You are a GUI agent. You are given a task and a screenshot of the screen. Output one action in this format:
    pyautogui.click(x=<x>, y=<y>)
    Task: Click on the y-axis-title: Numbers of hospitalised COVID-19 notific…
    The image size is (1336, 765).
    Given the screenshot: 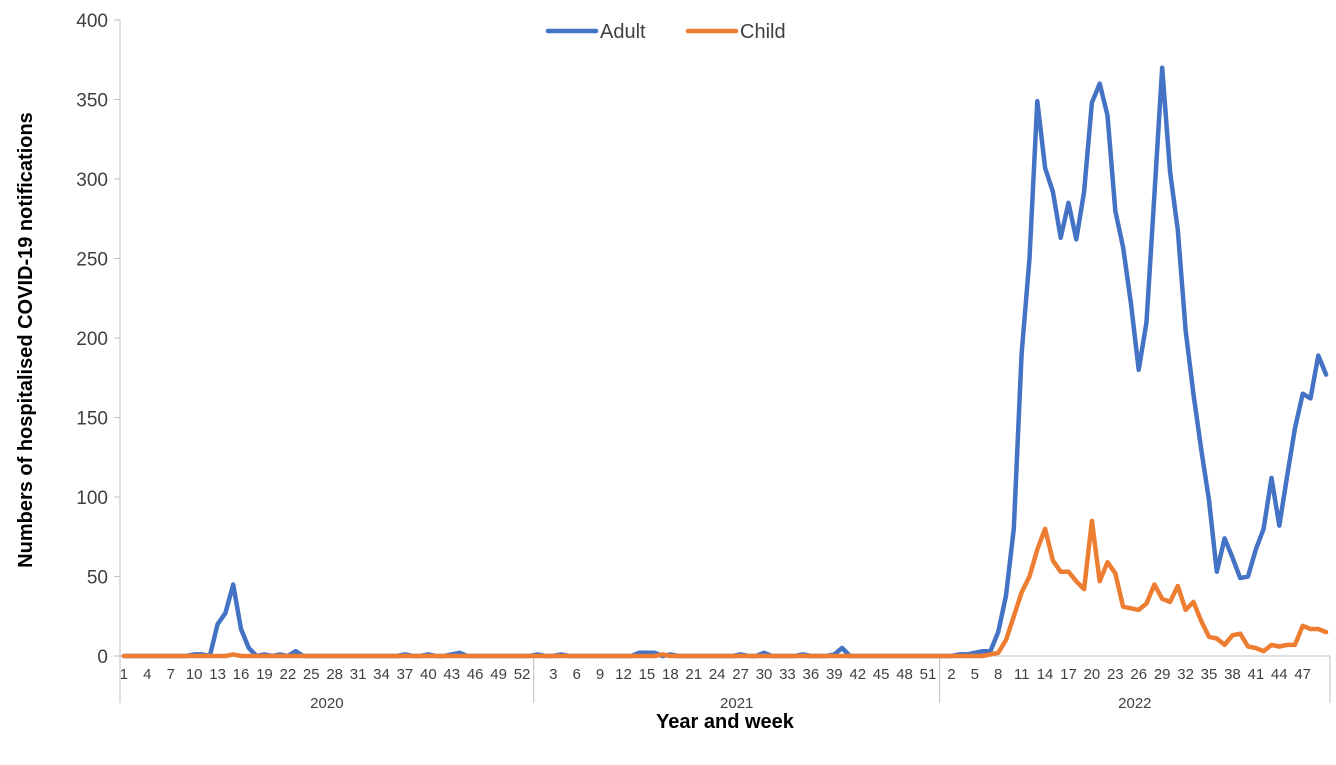 What is the action you would take?
    pyautogui.click(x=26, y=340)
    